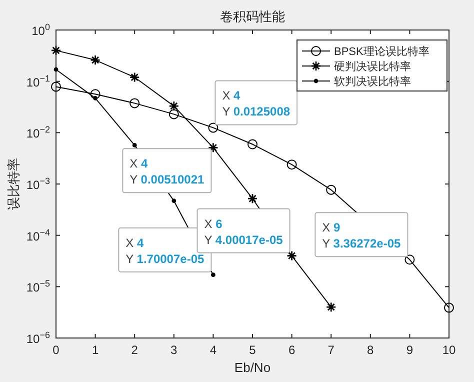 This screenshot has width=474, height=382. Describe the element at coordinates (372, 66) in the screenshot. I see `legend-label: 硬判决误比特率` at that location.